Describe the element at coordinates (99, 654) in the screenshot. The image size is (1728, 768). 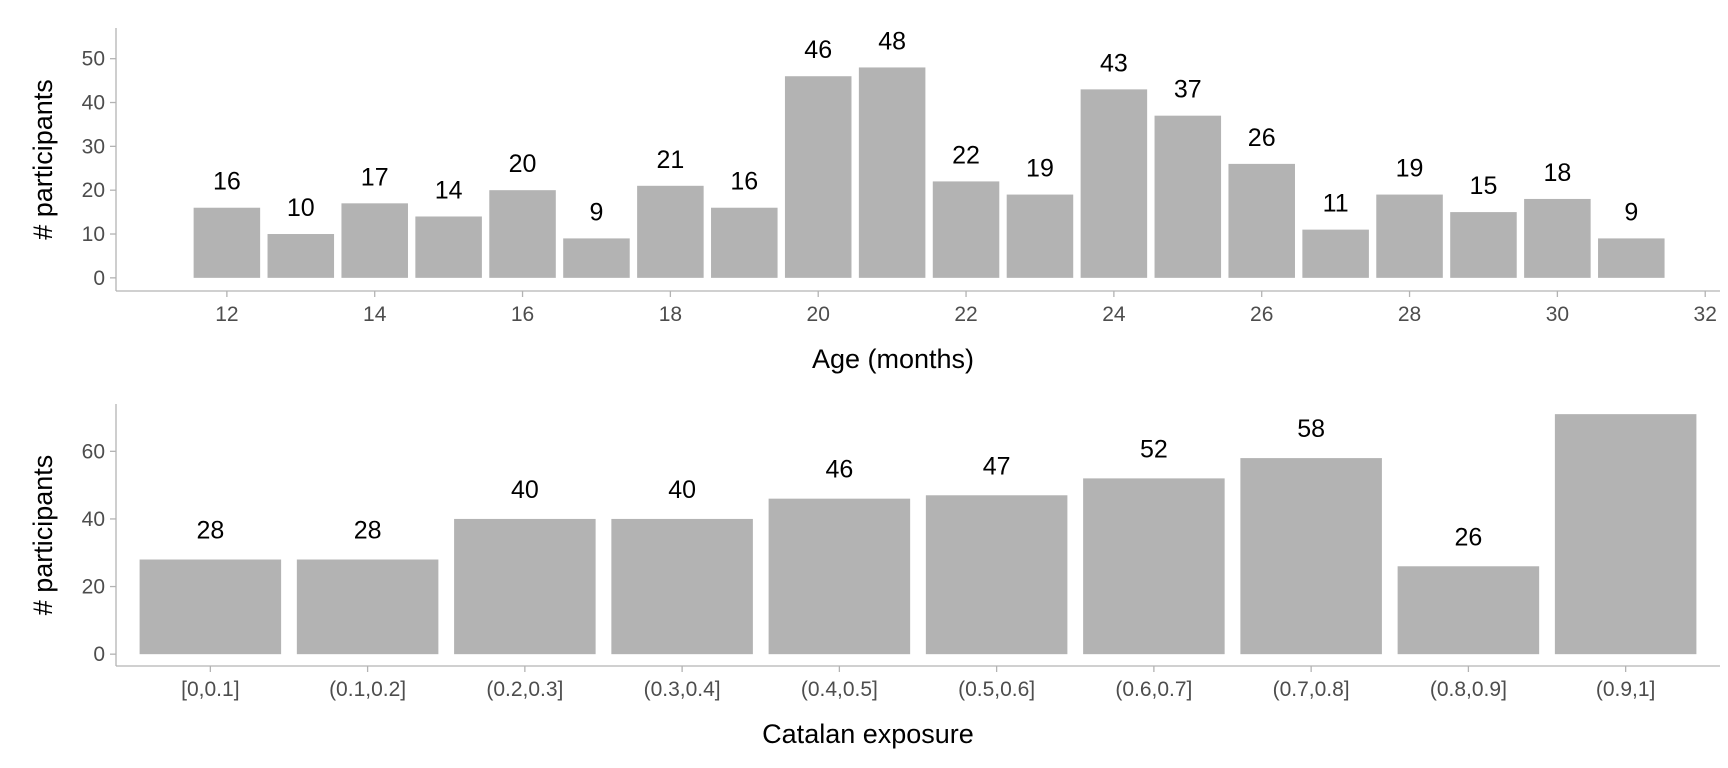
I see `exposure-y-tick-label-0: 0` at that location.